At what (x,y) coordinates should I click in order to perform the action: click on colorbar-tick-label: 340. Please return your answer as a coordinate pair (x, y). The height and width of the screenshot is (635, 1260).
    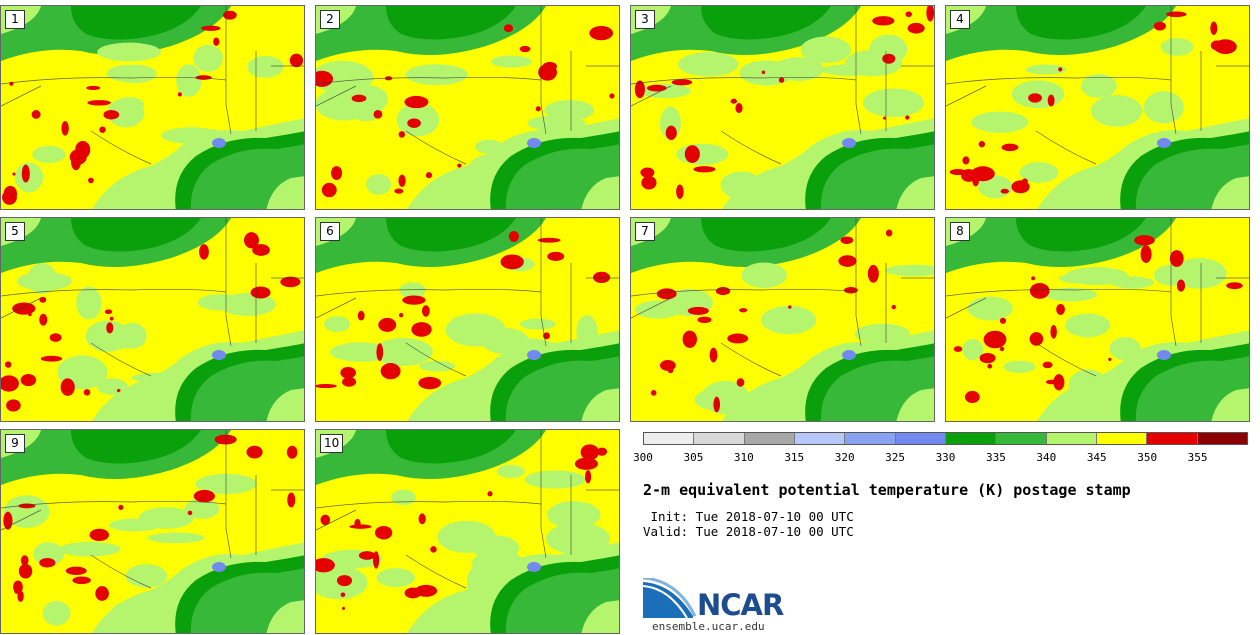
    Looking at the image, I should click on (1046, 457).